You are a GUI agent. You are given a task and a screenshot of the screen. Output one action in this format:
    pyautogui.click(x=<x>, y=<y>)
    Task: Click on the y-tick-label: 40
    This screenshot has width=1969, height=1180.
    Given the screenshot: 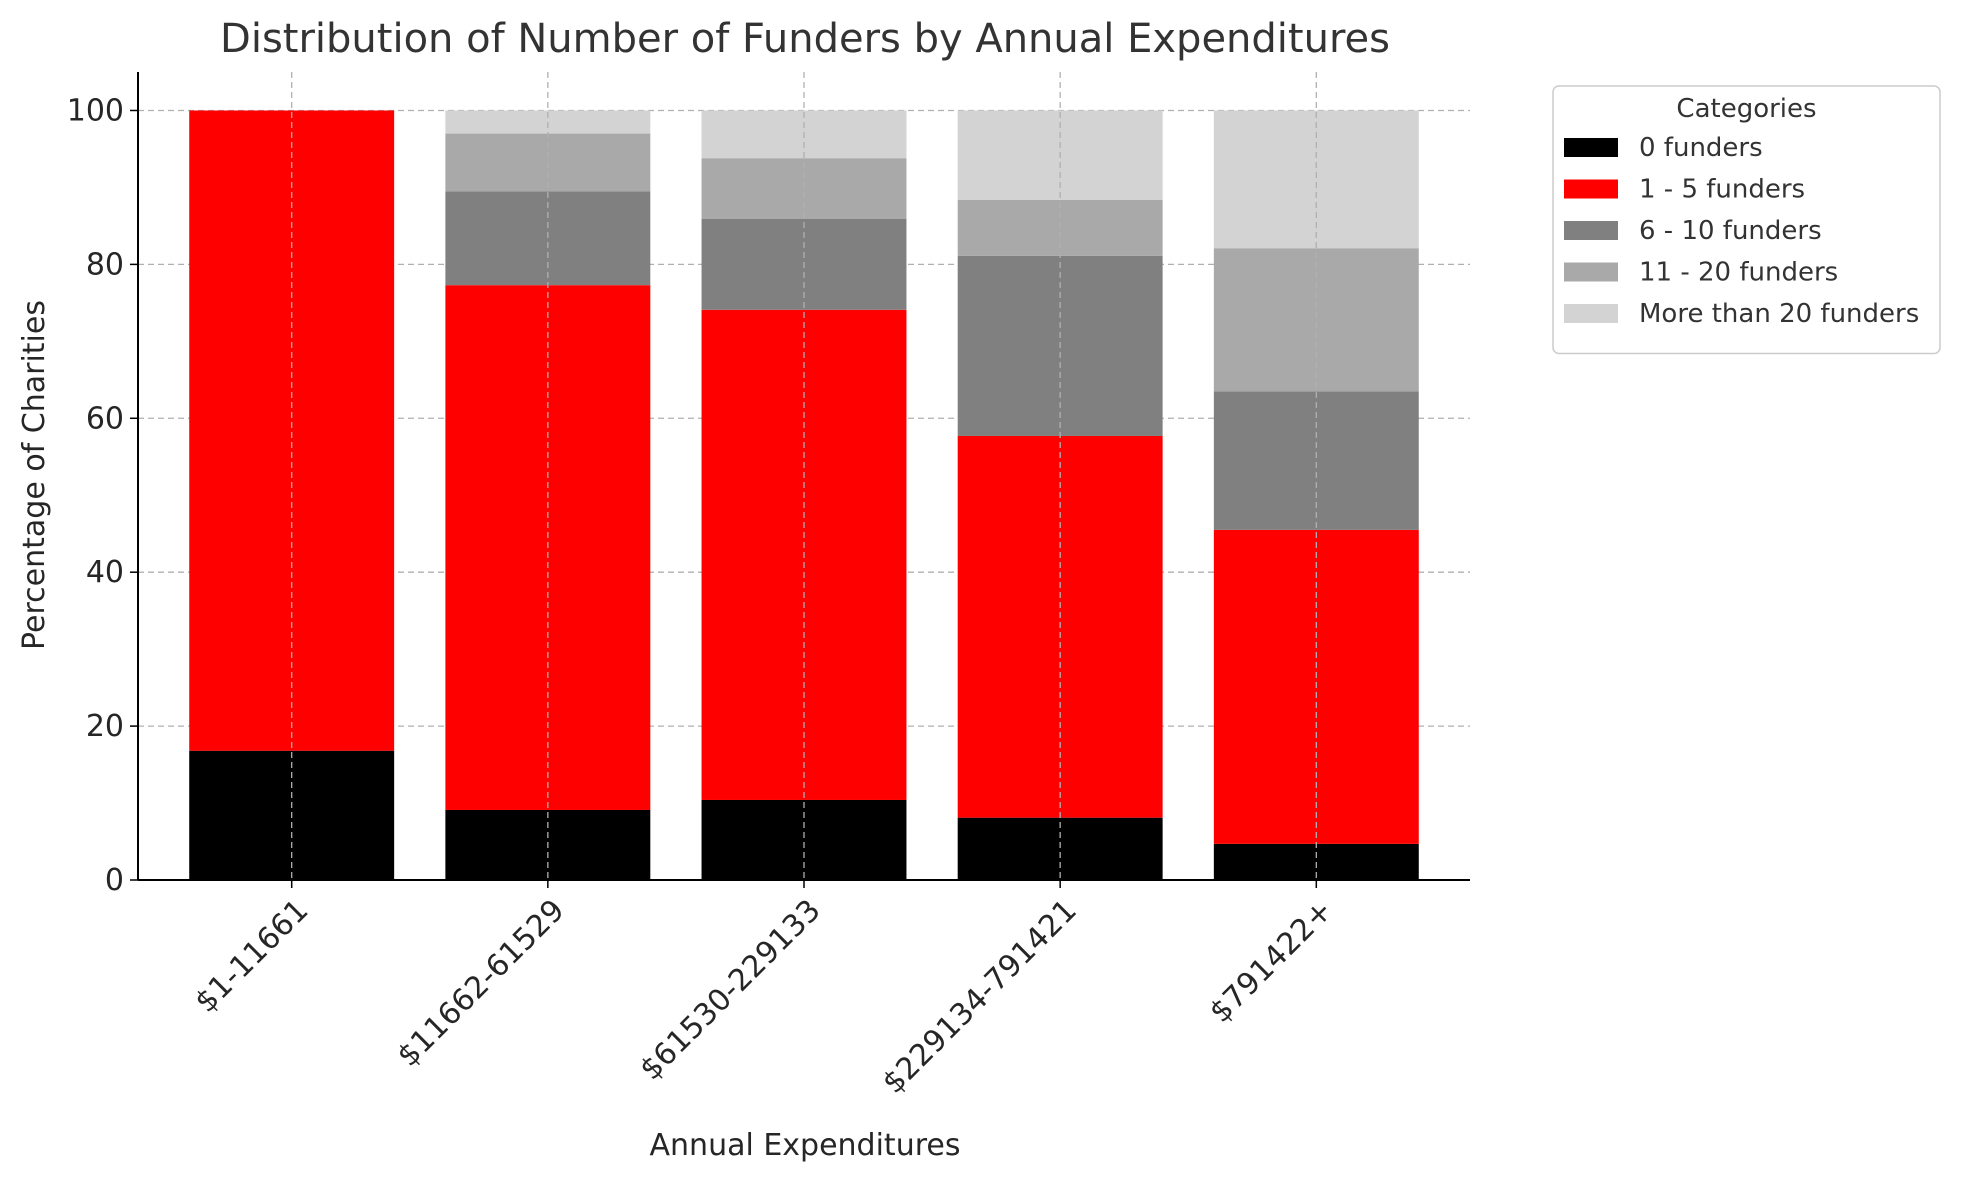 What is the action you would take?
    pyautogui.click(x=105, y=572)
    